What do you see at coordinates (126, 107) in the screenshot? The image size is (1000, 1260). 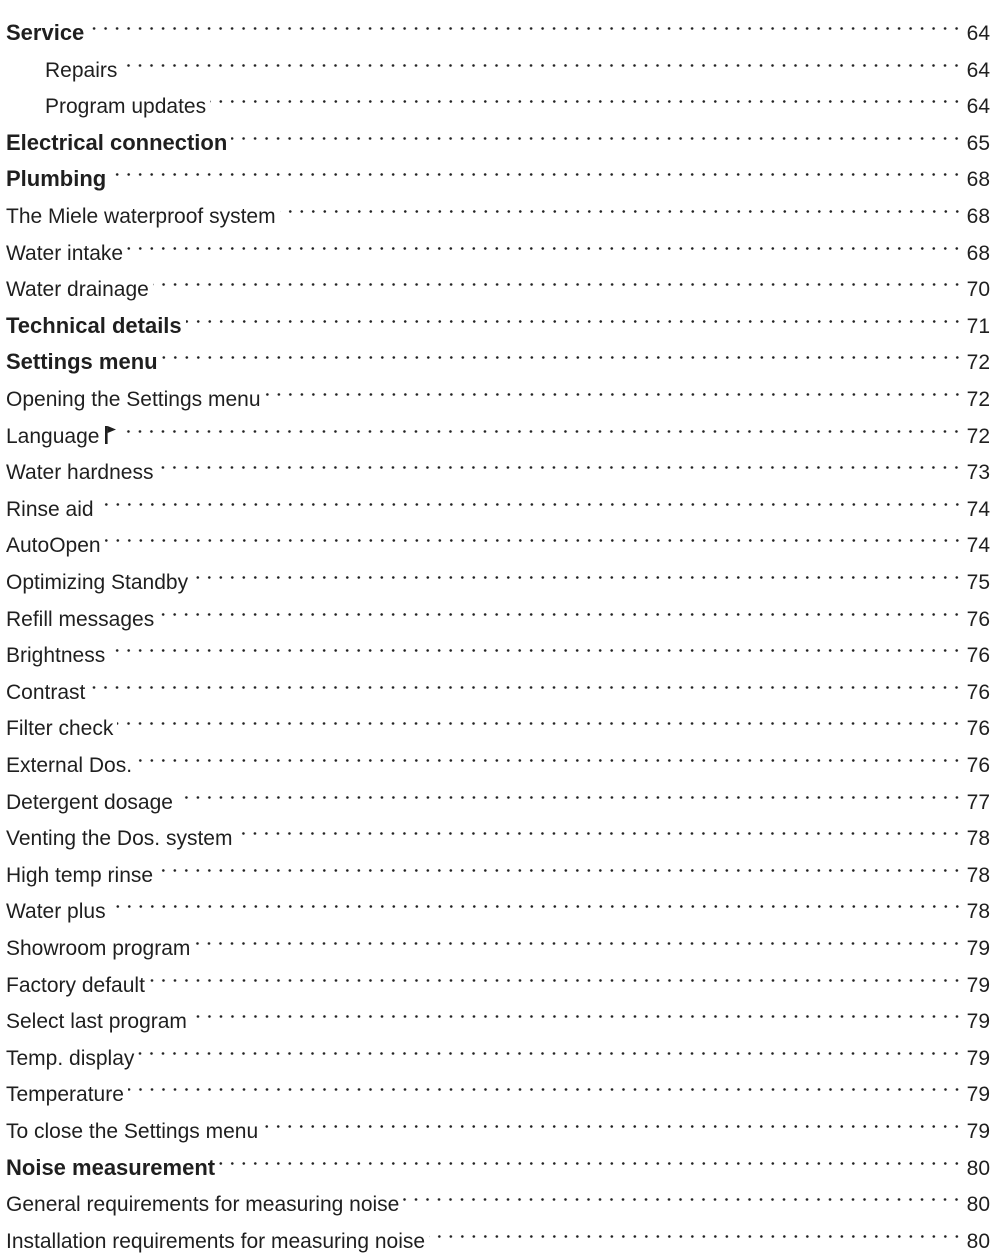 I see `toc-entry-title: Program updates` at bounding box center [126, 107].